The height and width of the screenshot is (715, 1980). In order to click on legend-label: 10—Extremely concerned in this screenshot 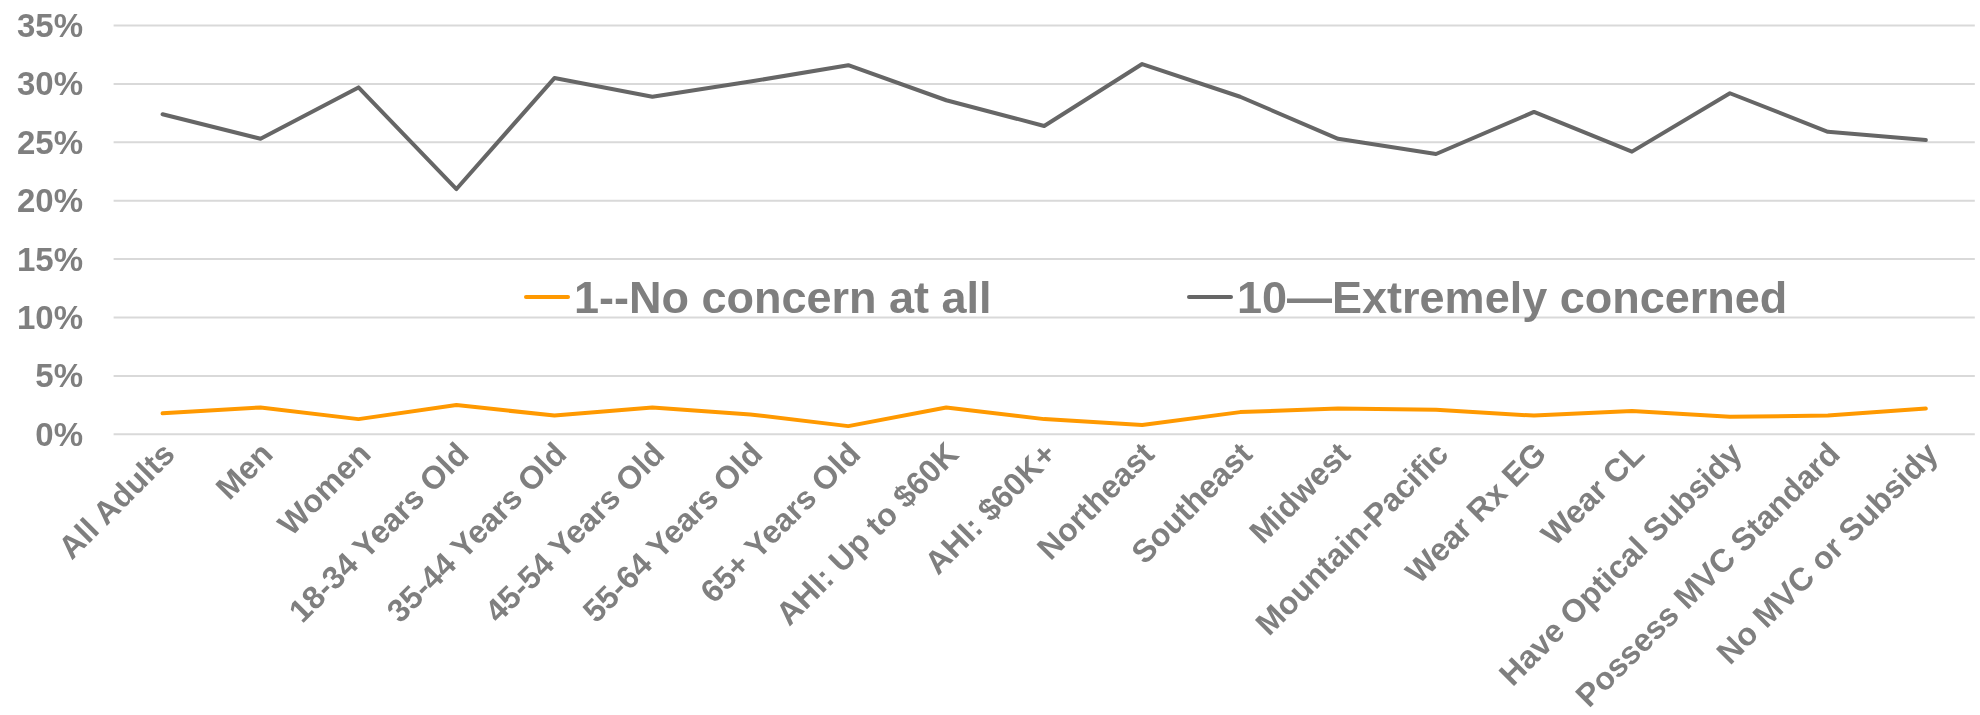, I will do `click(1512, 297)`.